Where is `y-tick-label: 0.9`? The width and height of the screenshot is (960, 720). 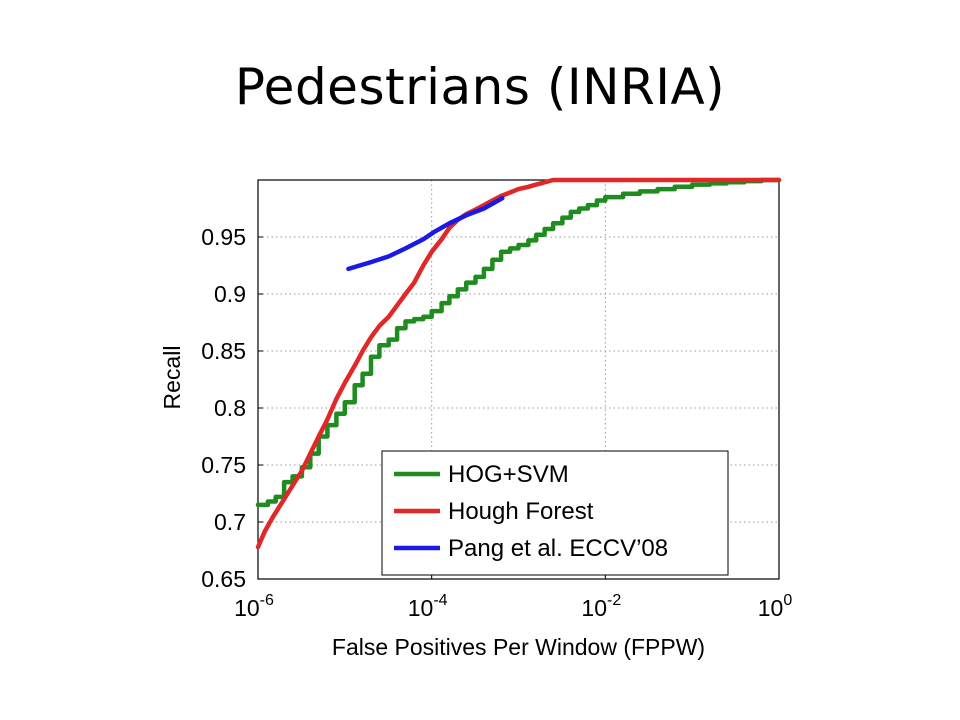
y-tick-label: 0.9 is located at coordinates (230, 294).